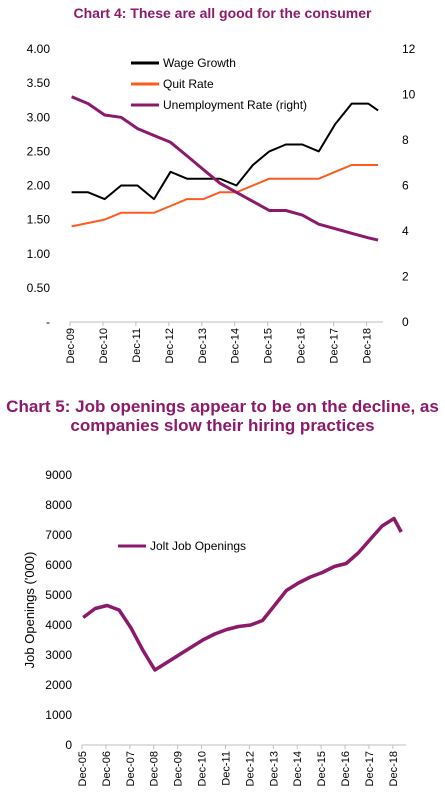 This screenshot has height=812, width=445. Describe the element at coordinates (409, 49) in the screenshot. I see `chart4-right-tick-label: 12` at that location.